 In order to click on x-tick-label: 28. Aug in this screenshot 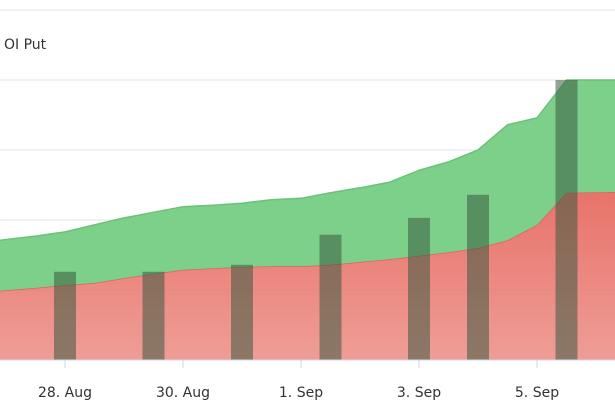, I will do `click(65, 393)`.